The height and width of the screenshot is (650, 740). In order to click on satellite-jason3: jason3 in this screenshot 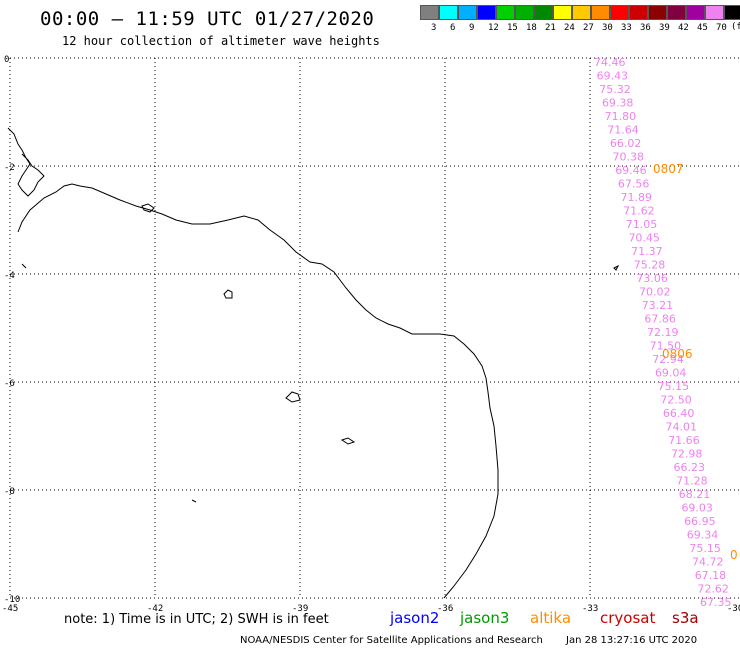, I will do `click(485, 618)`.